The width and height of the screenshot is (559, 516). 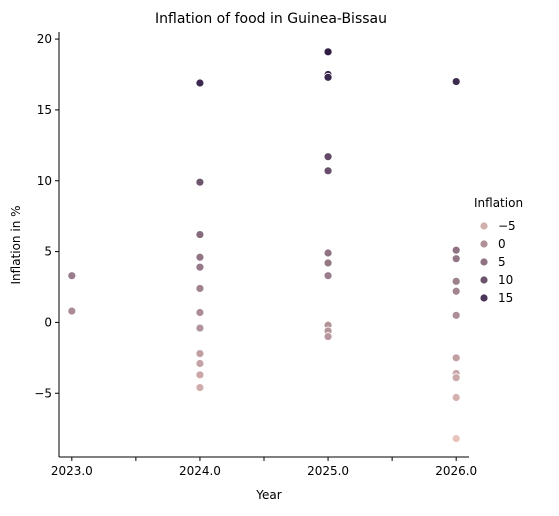 I want to click on legend-label: −5, so click(x=507, y=226).